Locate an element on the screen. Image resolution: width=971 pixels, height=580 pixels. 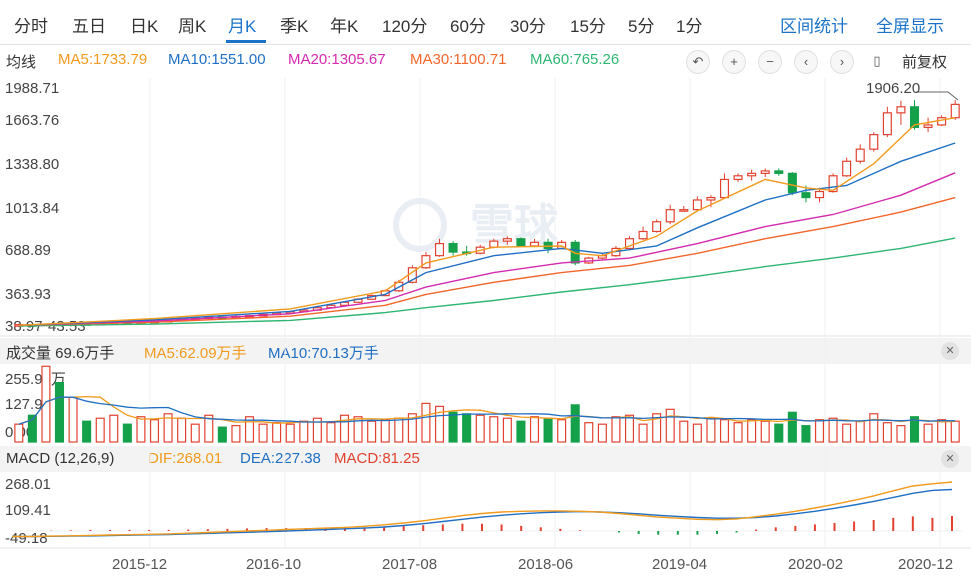
next-icon: › is located at coordinates (842, 62).